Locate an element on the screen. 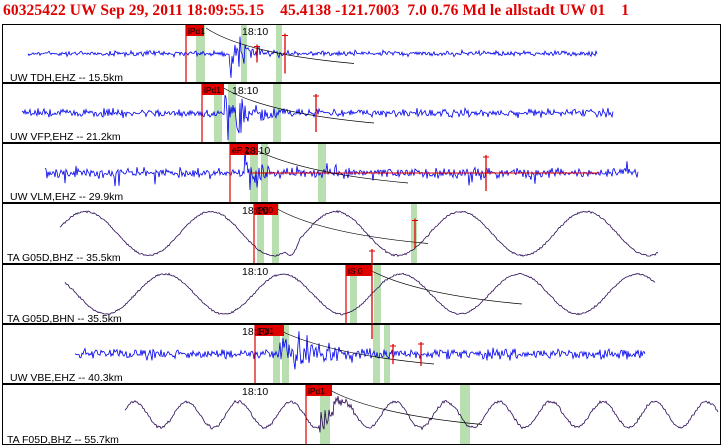 This screenshot has height=446, width=722. station-label: UW VBE,EHZ -- 40.3km is located at coordinates (66, 378).